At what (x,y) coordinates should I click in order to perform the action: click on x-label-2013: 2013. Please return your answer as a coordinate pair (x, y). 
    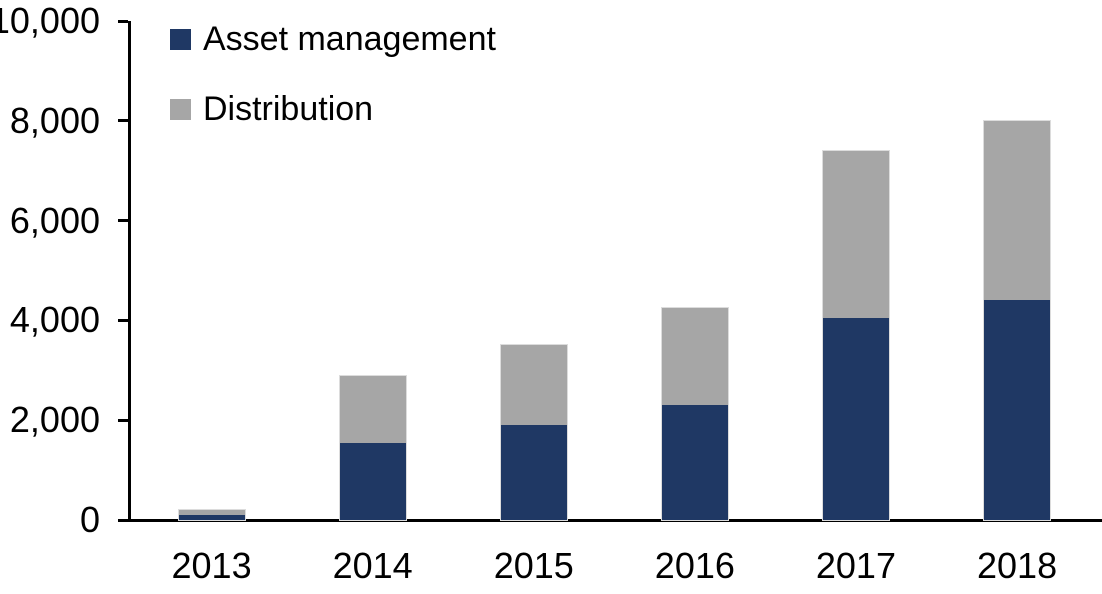
    Looking at the image, I should click on (211, 565).